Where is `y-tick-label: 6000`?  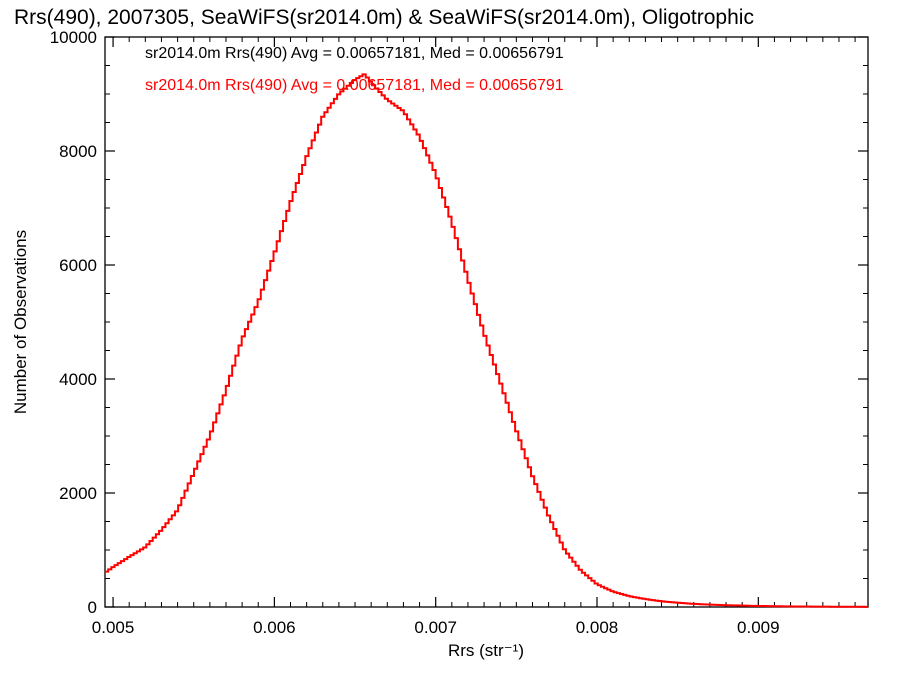 y-tick-label: 6000 is located at coordinates (78, 265).